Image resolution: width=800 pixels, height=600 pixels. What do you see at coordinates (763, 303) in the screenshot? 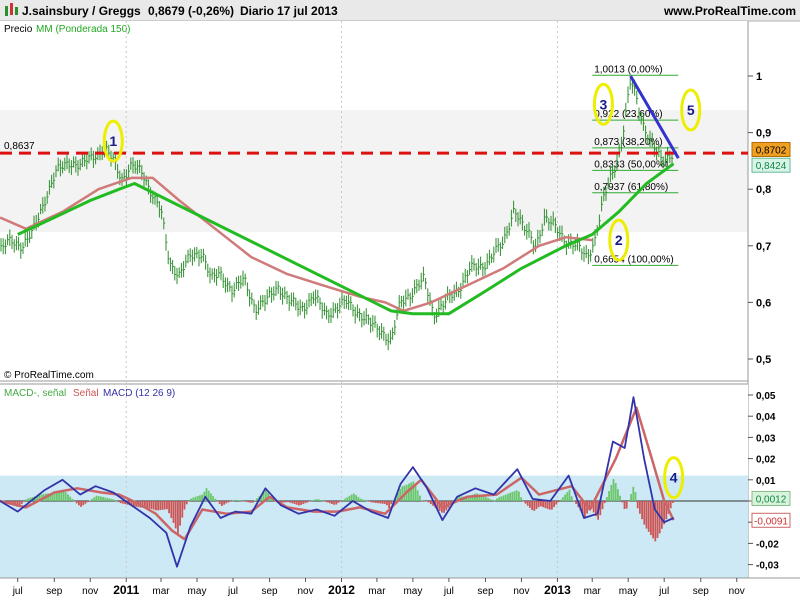
I see `price-tick-label: 0,6` at bounding box center [763, 303].